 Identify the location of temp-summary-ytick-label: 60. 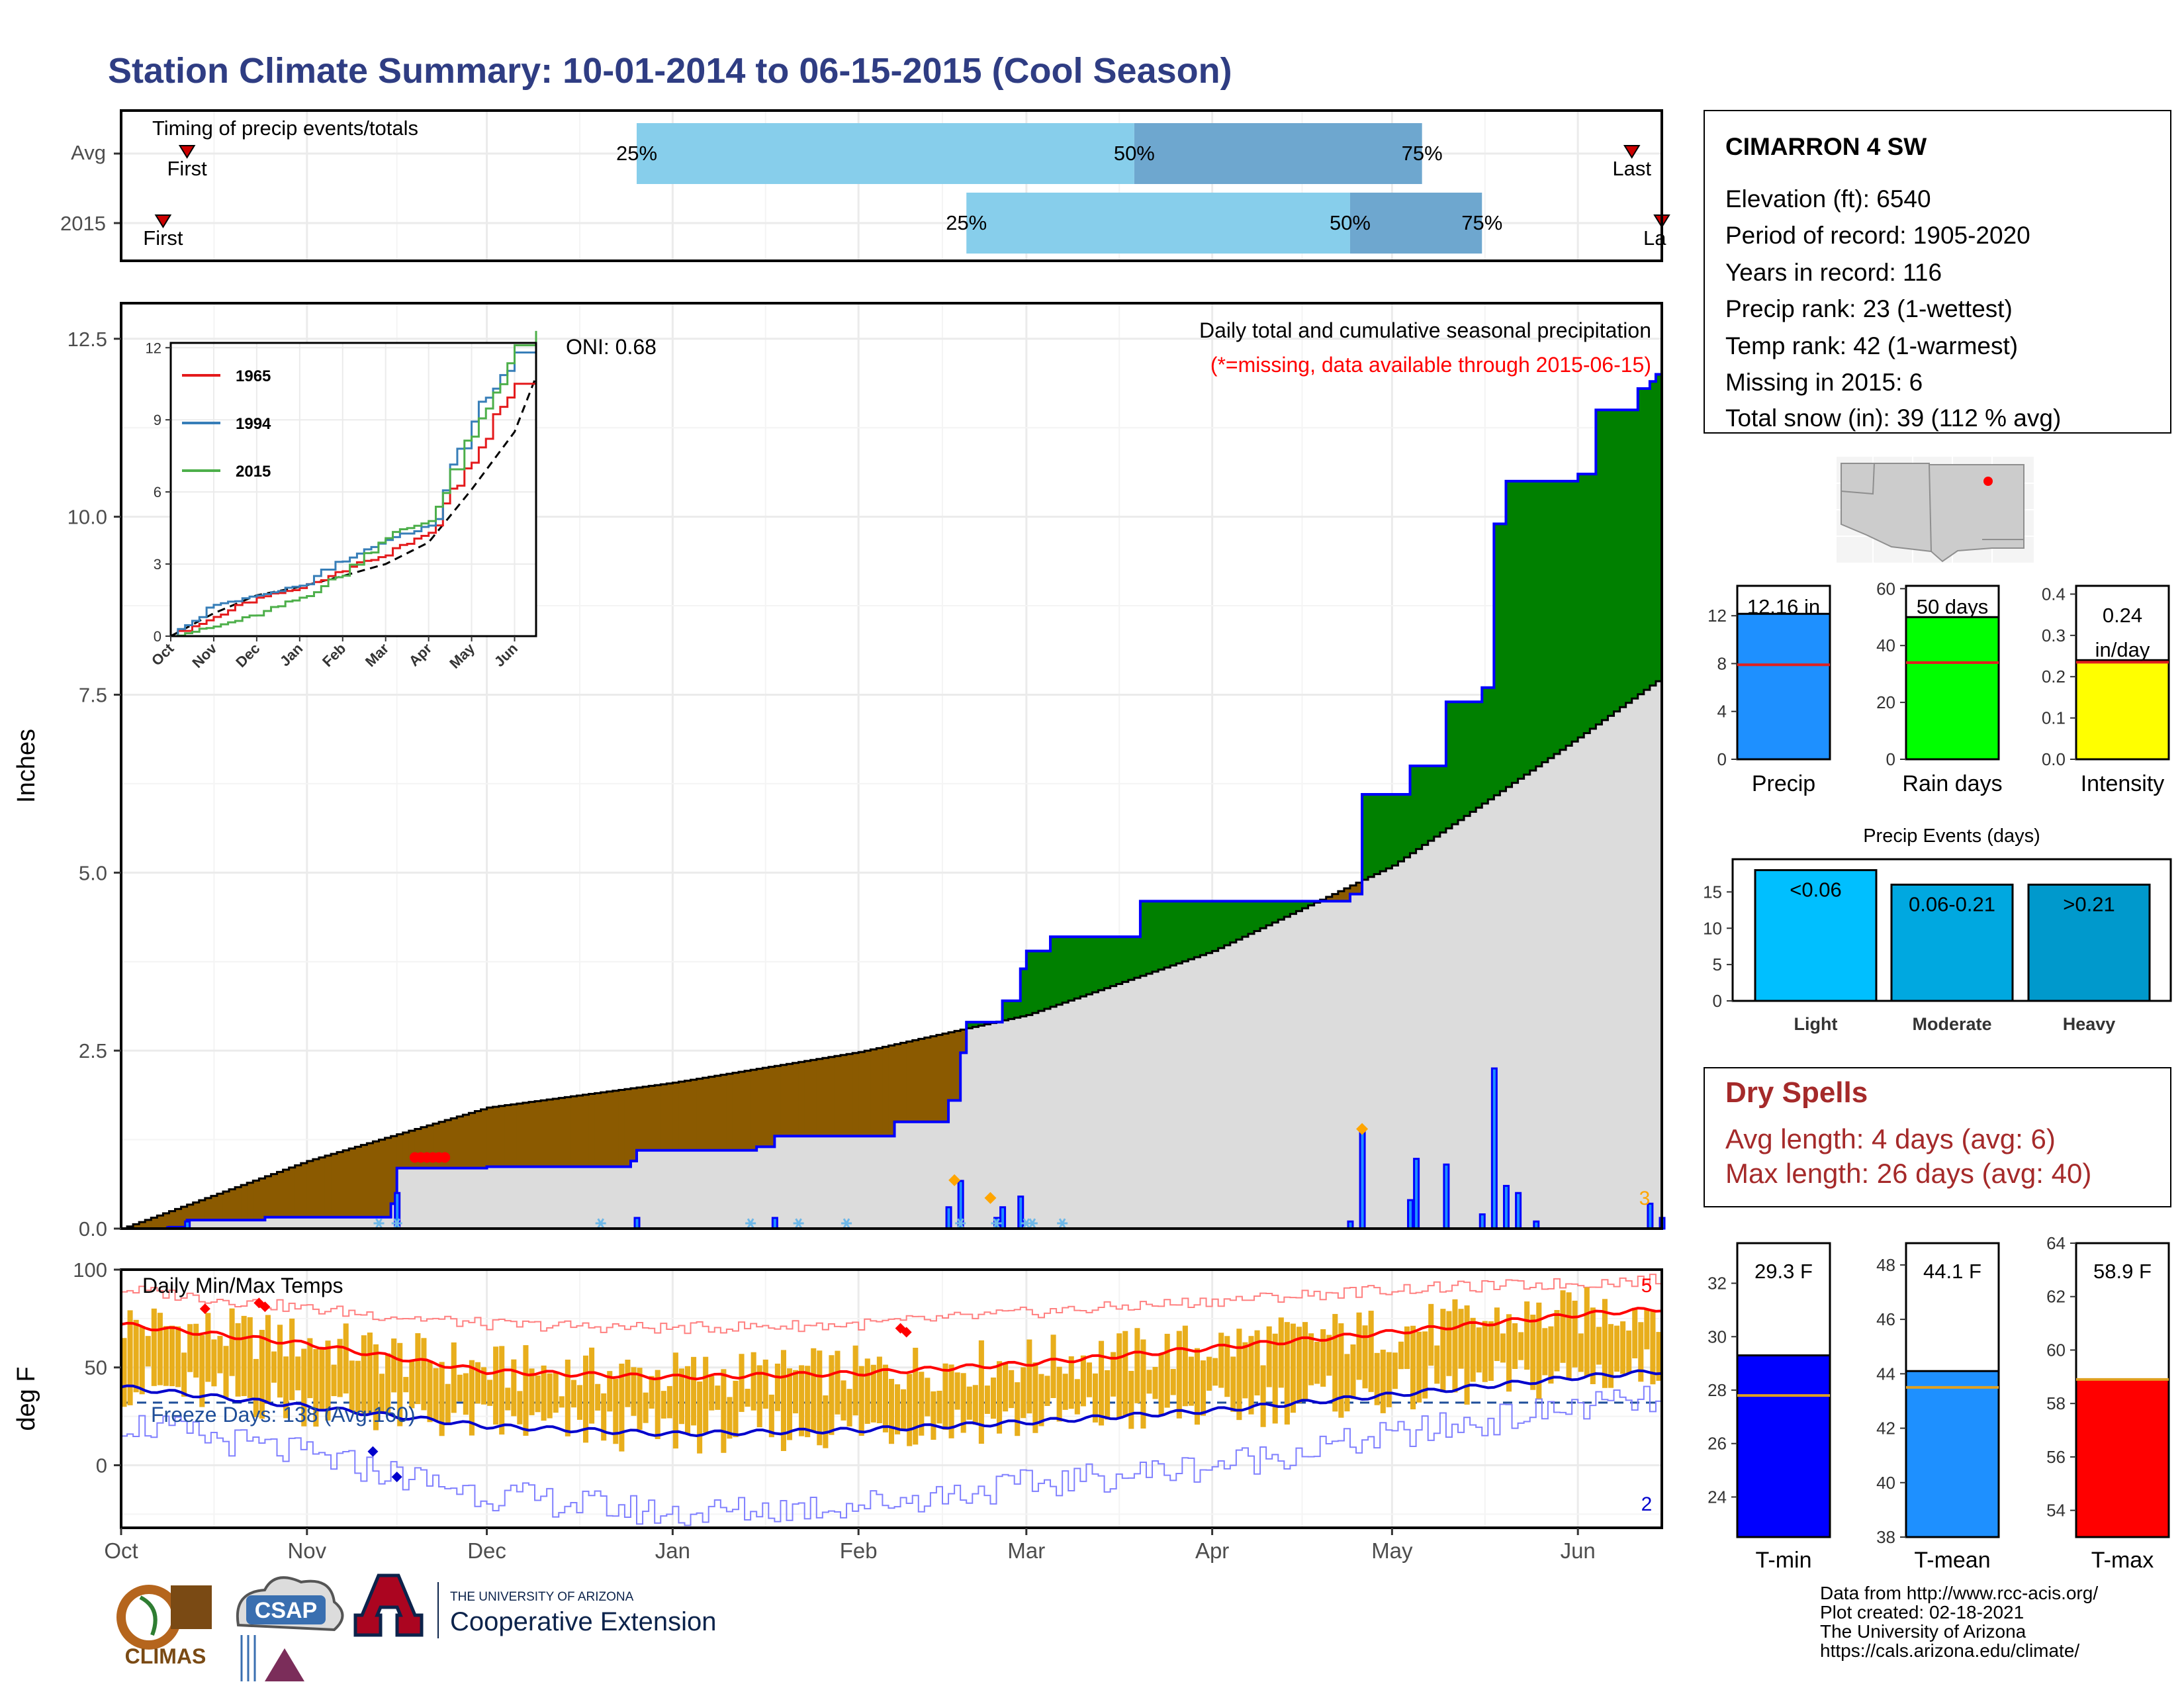
(2056, 1350).